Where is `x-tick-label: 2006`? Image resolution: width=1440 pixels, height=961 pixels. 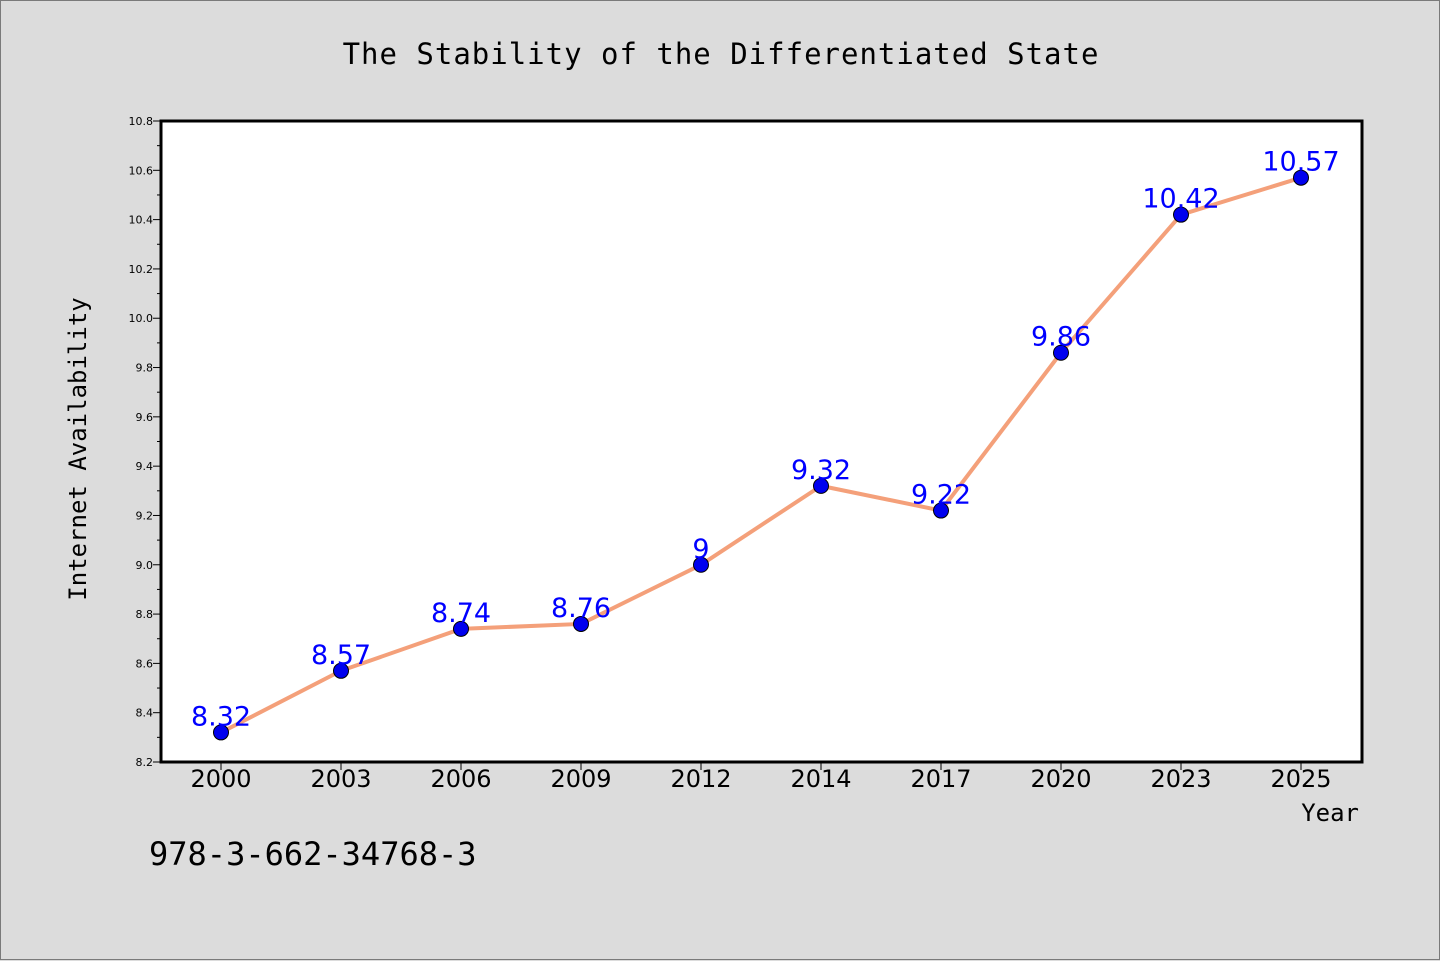
x-tick-label: 2006 is located at coordinates (460, 779).